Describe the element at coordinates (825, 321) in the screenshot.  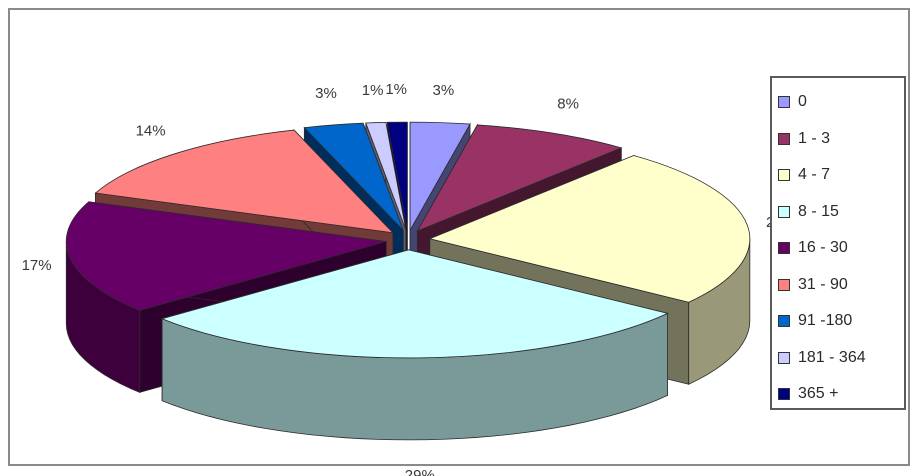
I see `legend-label: 91 -180` at that location.